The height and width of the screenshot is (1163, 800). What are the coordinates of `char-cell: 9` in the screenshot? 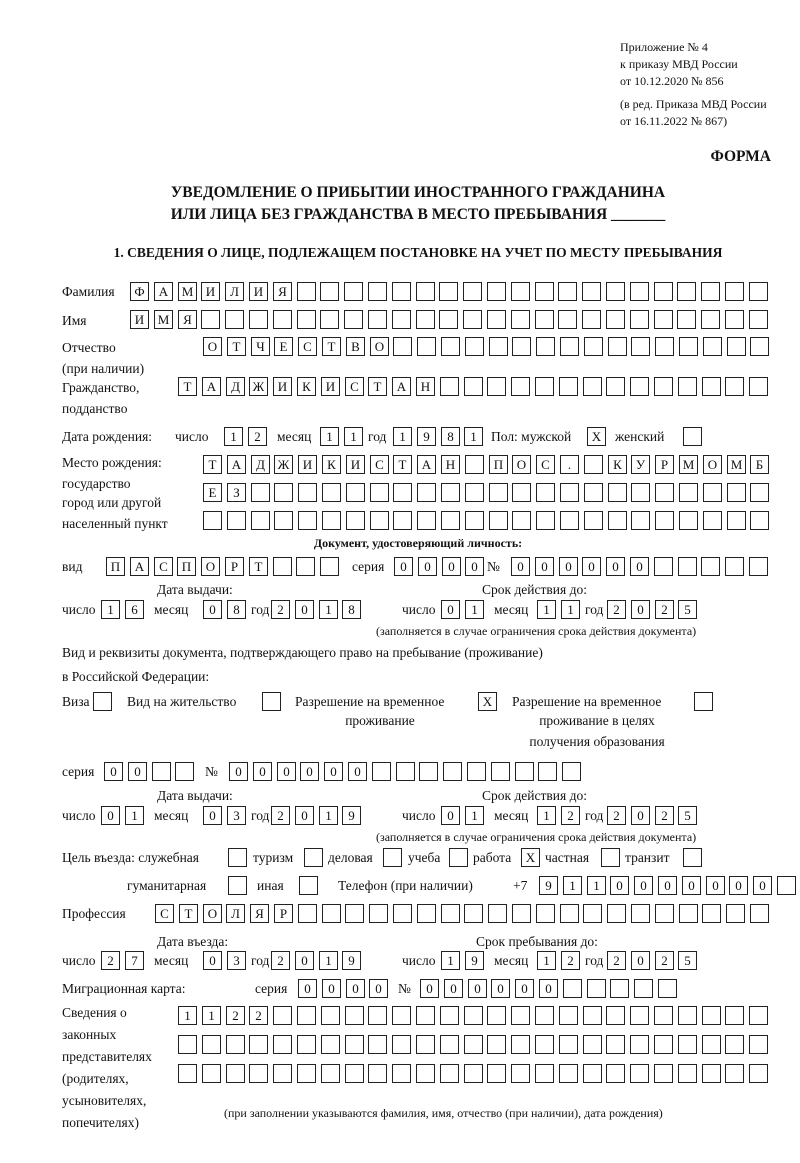 It's located at (548, 885).